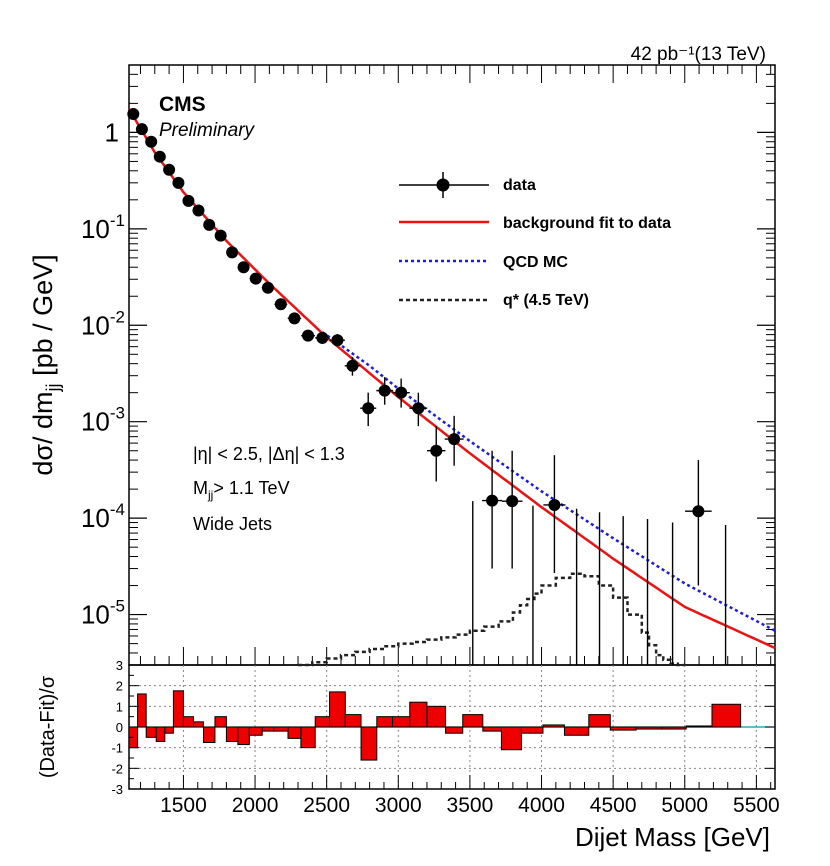  What do you see at coordinates (117, 748) in the screenshot?
I see `ratio-y-tick-label: -1` at bounding box center [117, 748].